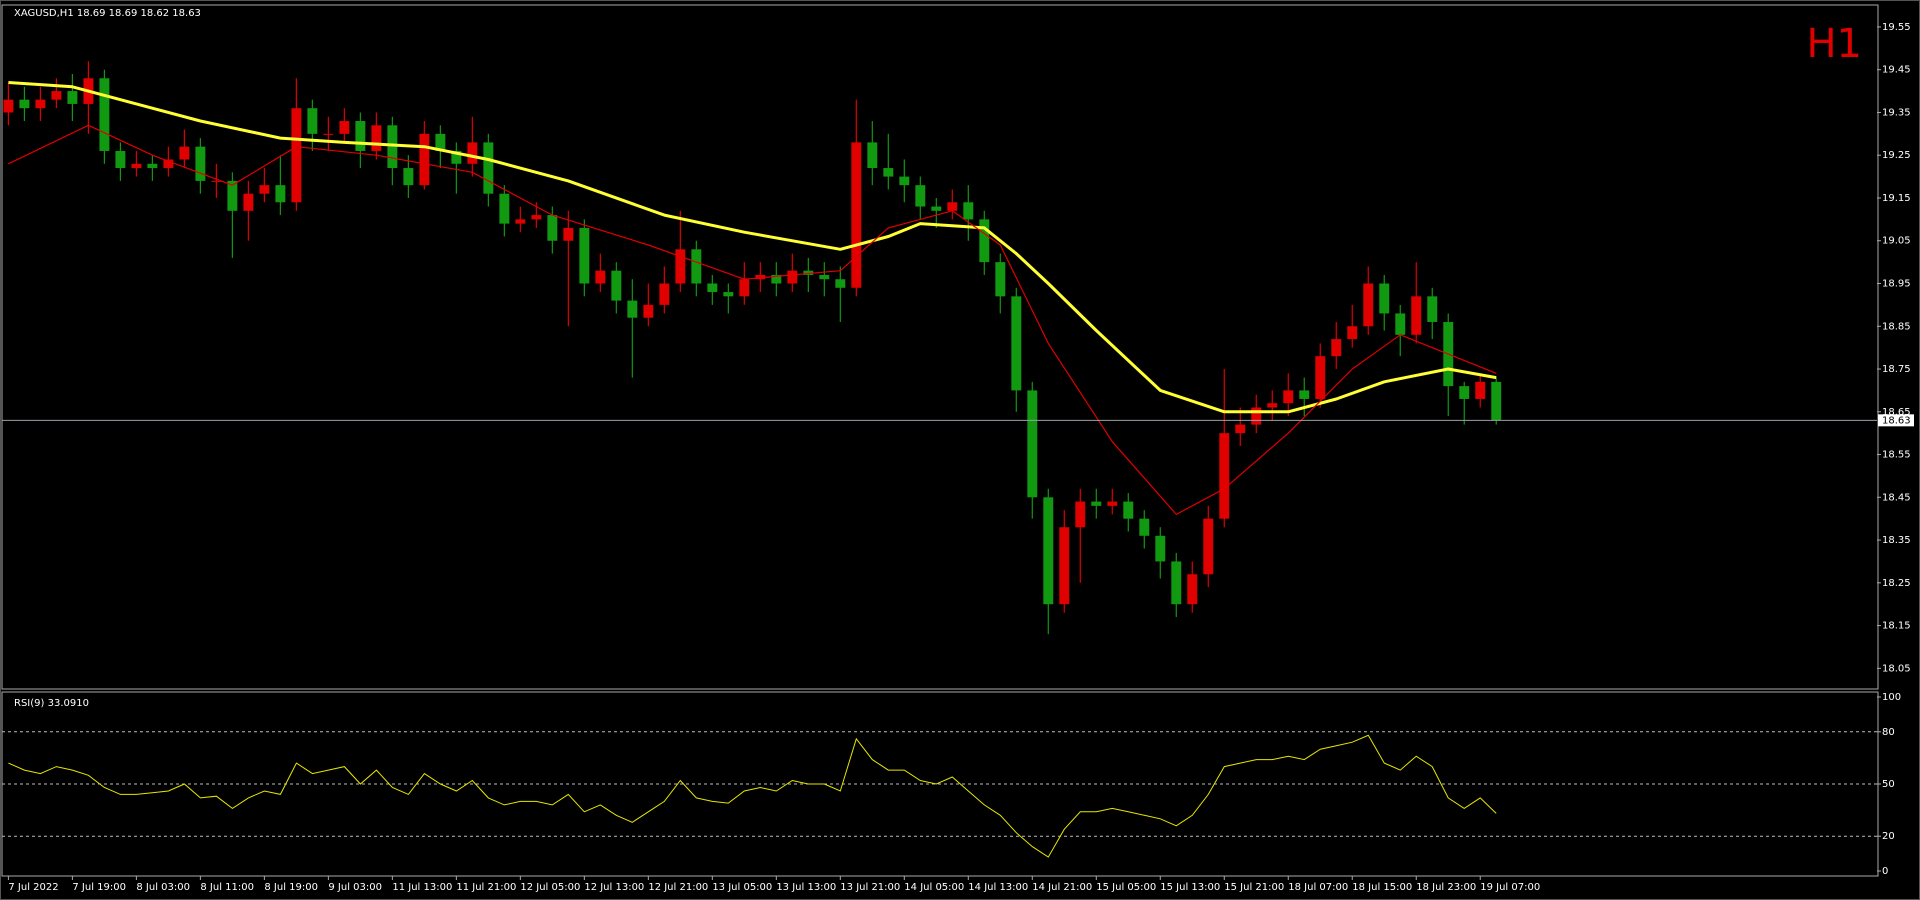  I want to click on x-tick-label: 11 Jul 21:00, so click(486, 887).